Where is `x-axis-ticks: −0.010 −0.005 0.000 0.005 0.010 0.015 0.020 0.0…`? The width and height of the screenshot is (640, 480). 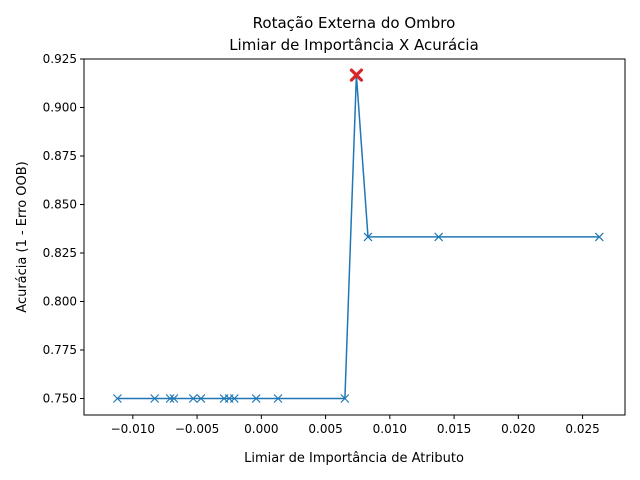 x-axis-ticks: −0.010 −0.005 0.000 0.005 0.010 0.015 0.020 0.0… is located at coordinates (355, 425).